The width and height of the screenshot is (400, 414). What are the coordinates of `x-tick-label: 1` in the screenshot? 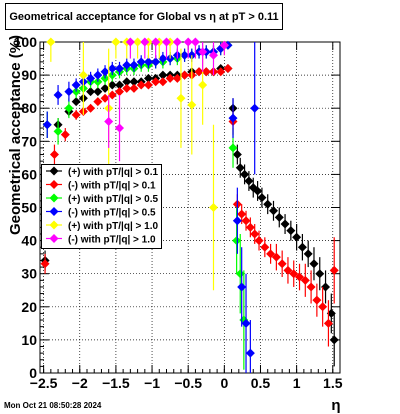 It's located at (297, 383).